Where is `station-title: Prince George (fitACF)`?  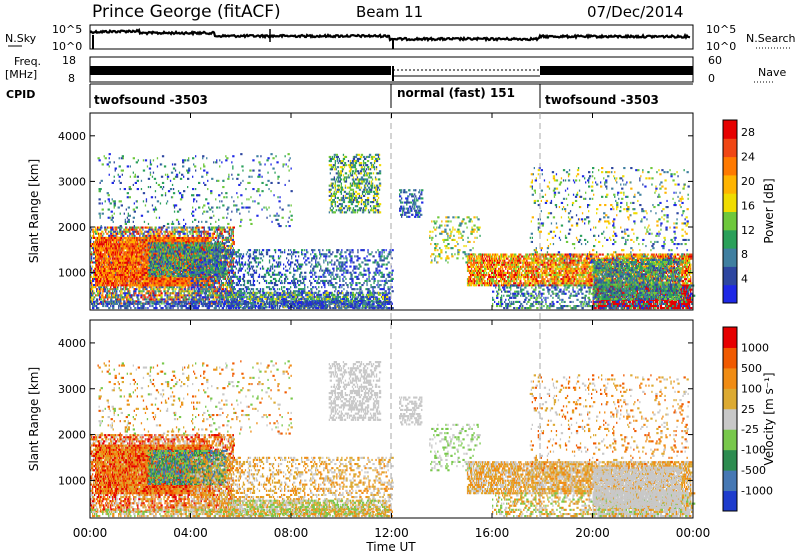
station-title: Prince George (fitACF) is located at coordinates (186, 12).